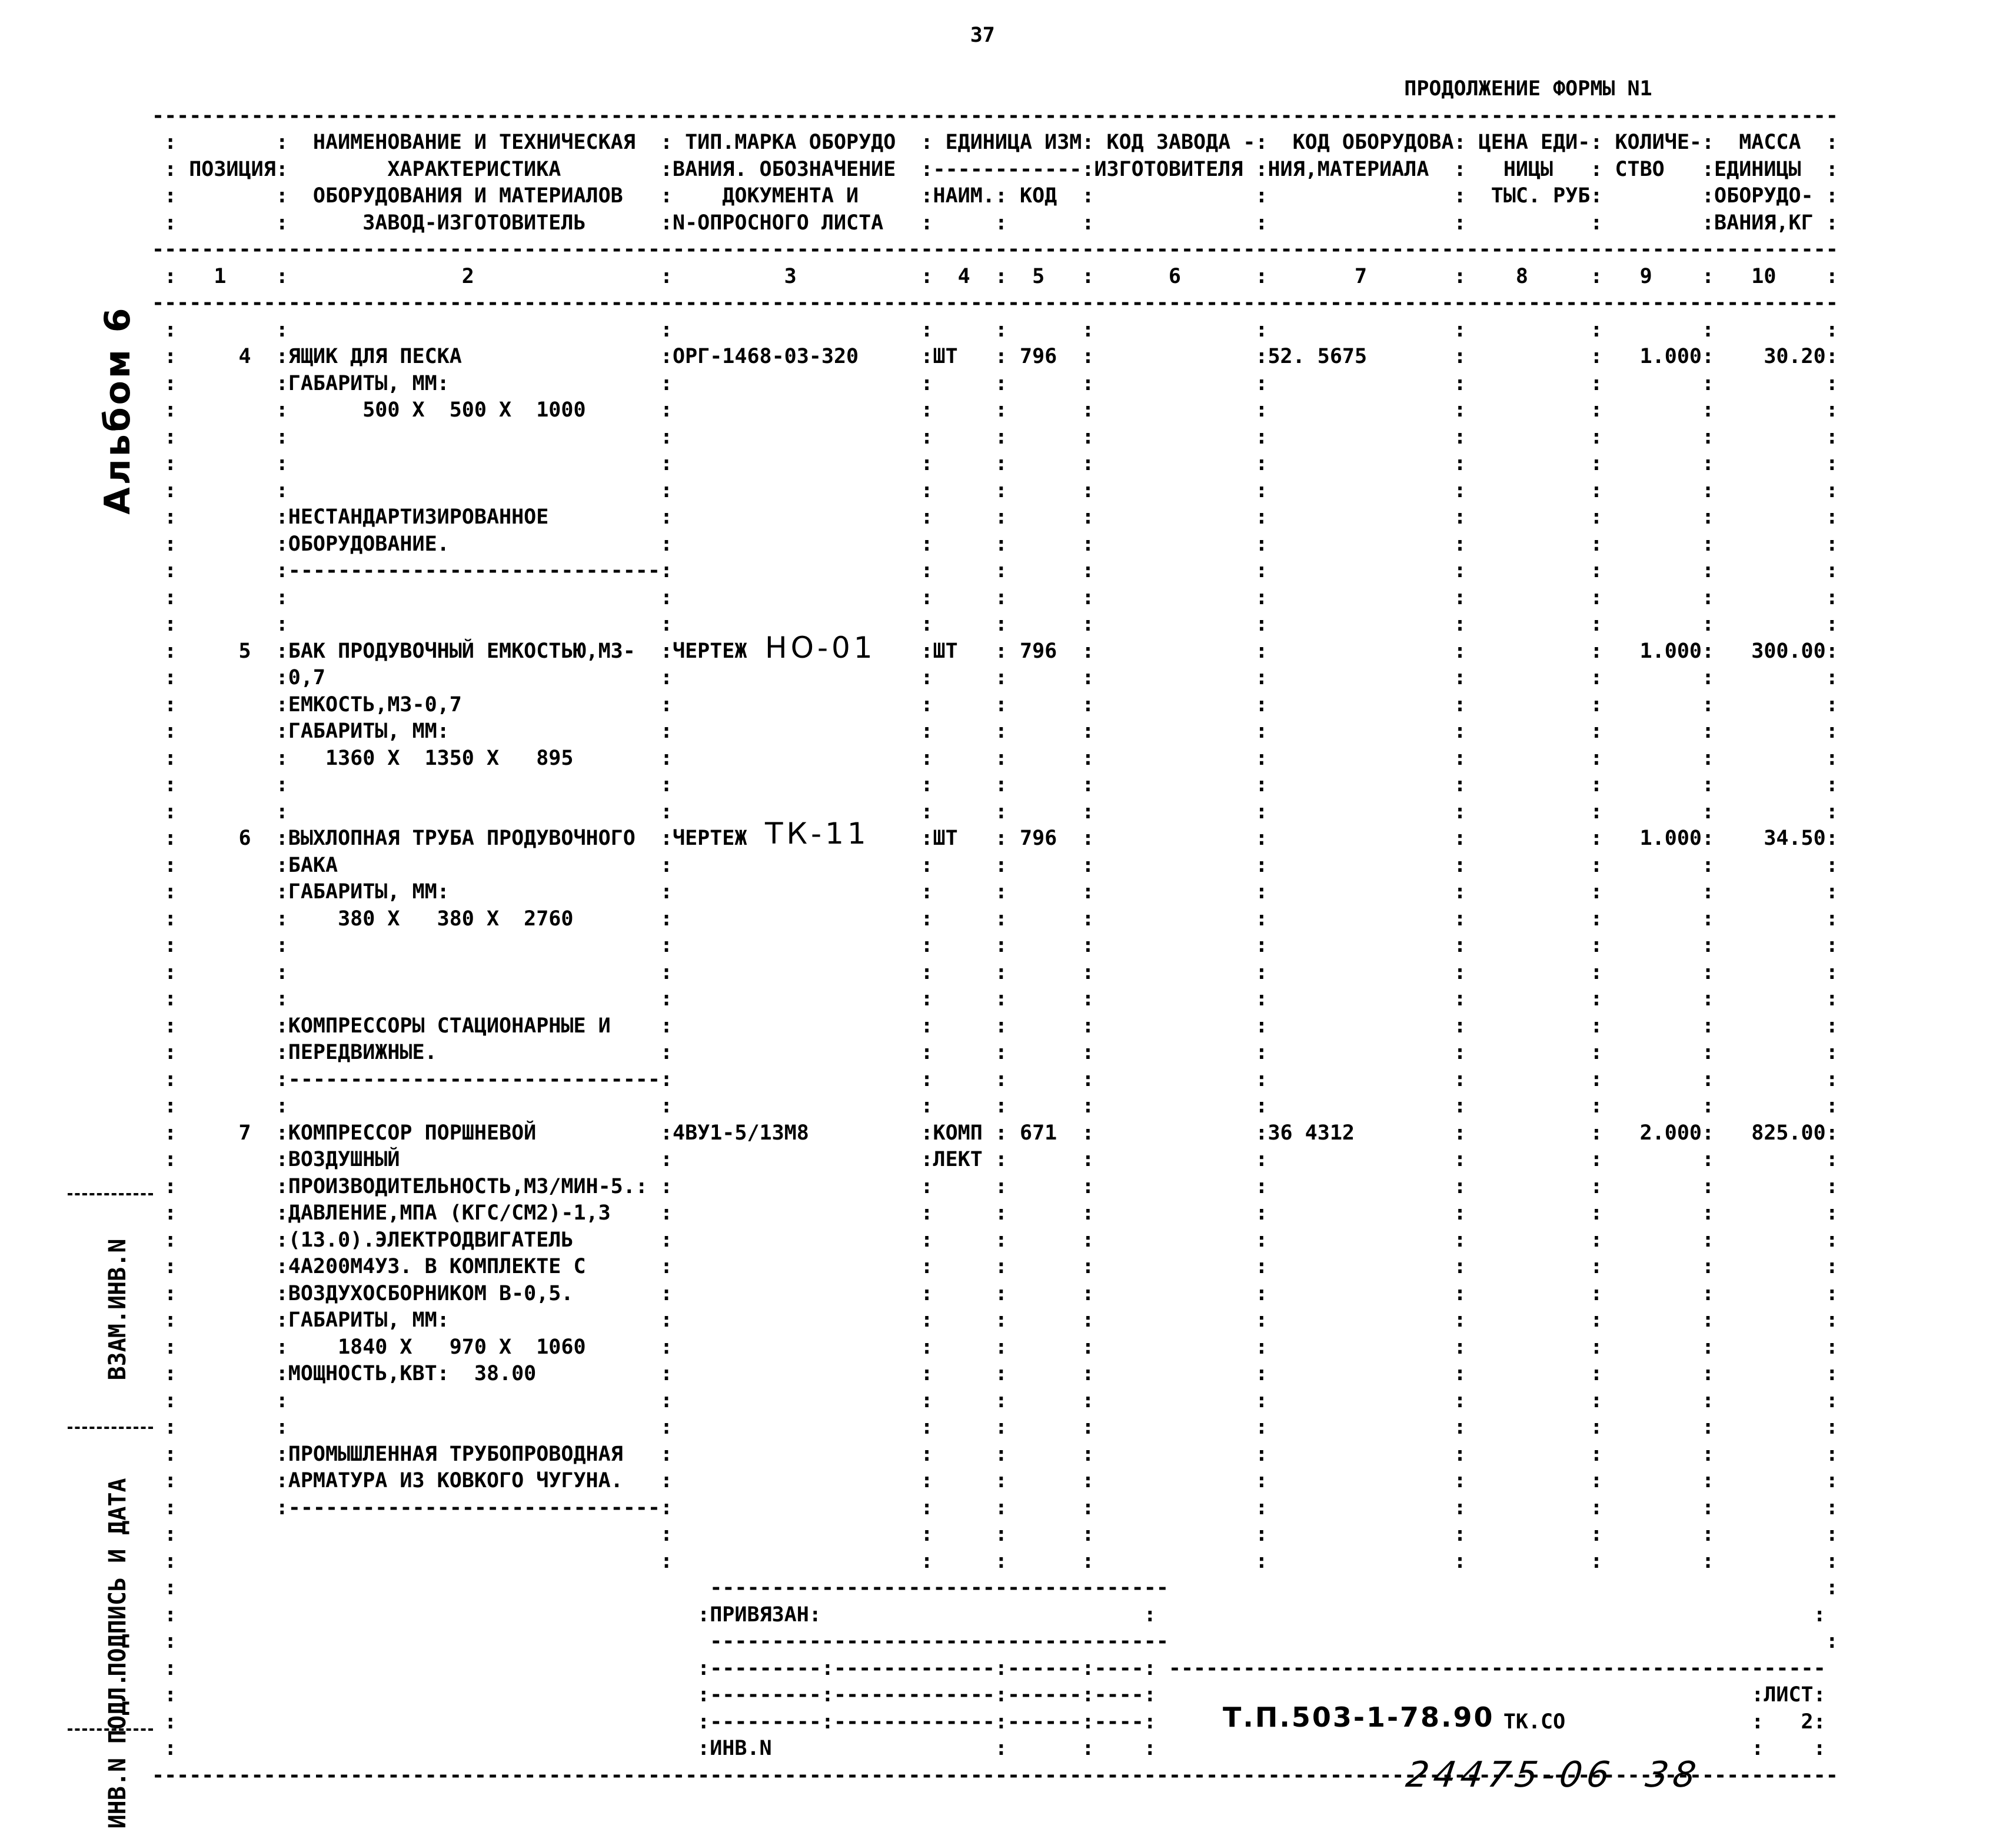 The width and height of the screenshot is (2016, 1839). What do you see at coordinates (117, 410) in the screenshot?
I see `album-side-label: Альбом 6` at bounding box center [117, 410].